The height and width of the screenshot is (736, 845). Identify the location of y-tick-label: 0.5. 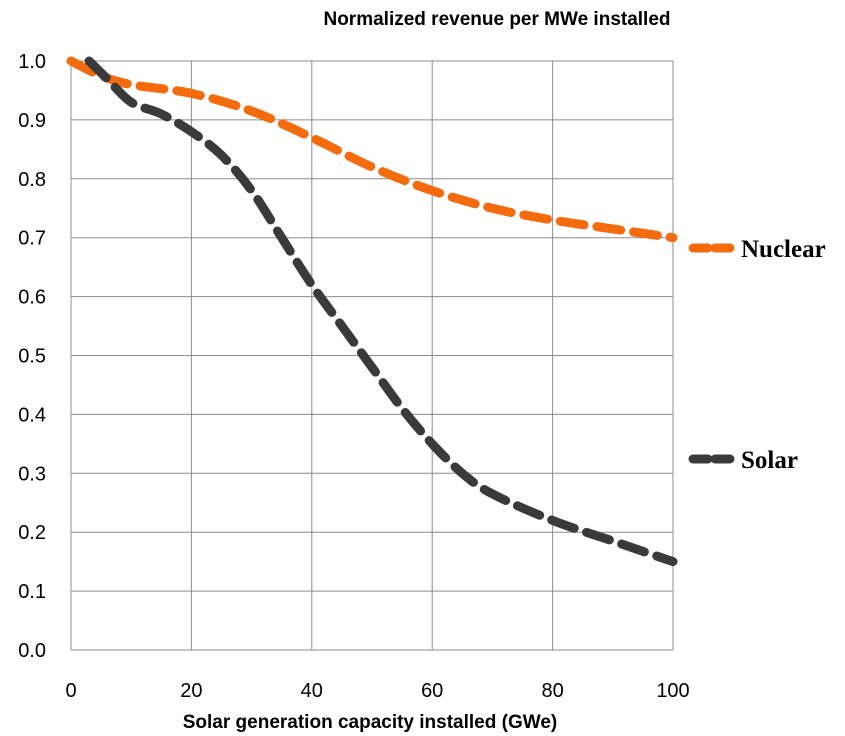
(32, 357).